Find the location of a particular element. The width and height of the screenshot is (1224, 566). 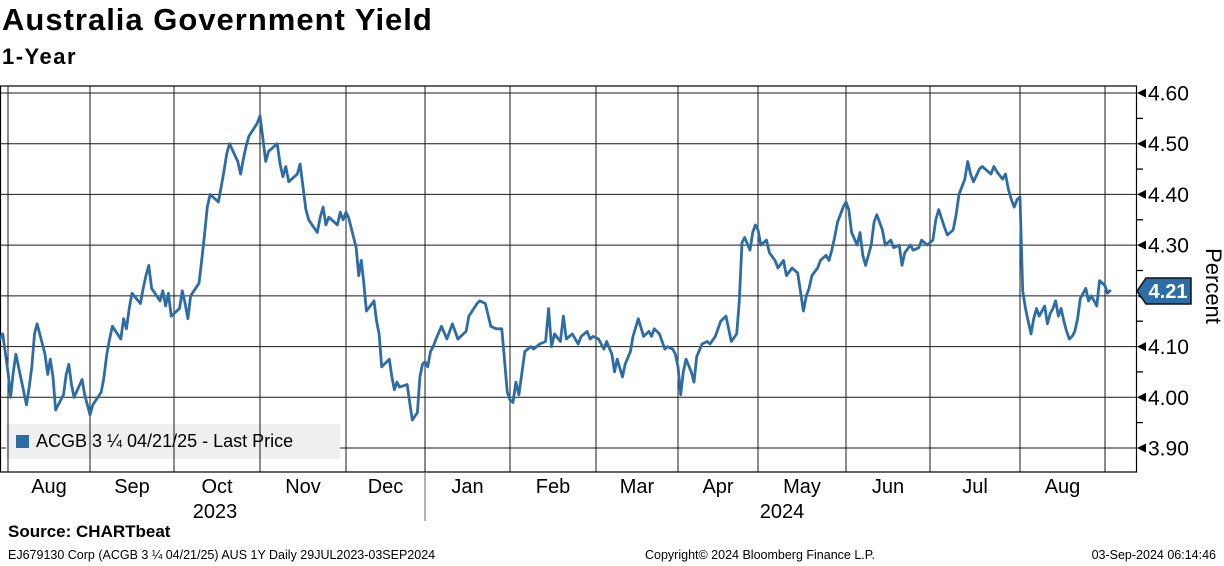

x-month-label: Apr is located at coordinates (717, 487).